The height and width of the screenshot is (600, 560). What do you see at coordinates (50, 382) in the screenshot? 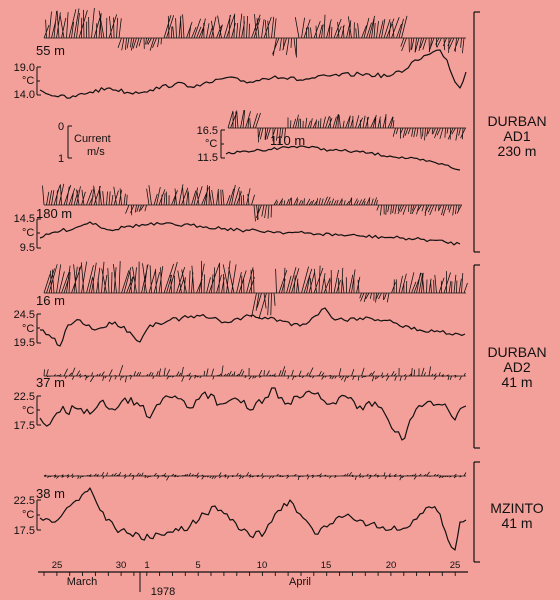
I see `depth-label-37m: 37 m` at bounding box center [50, 382].